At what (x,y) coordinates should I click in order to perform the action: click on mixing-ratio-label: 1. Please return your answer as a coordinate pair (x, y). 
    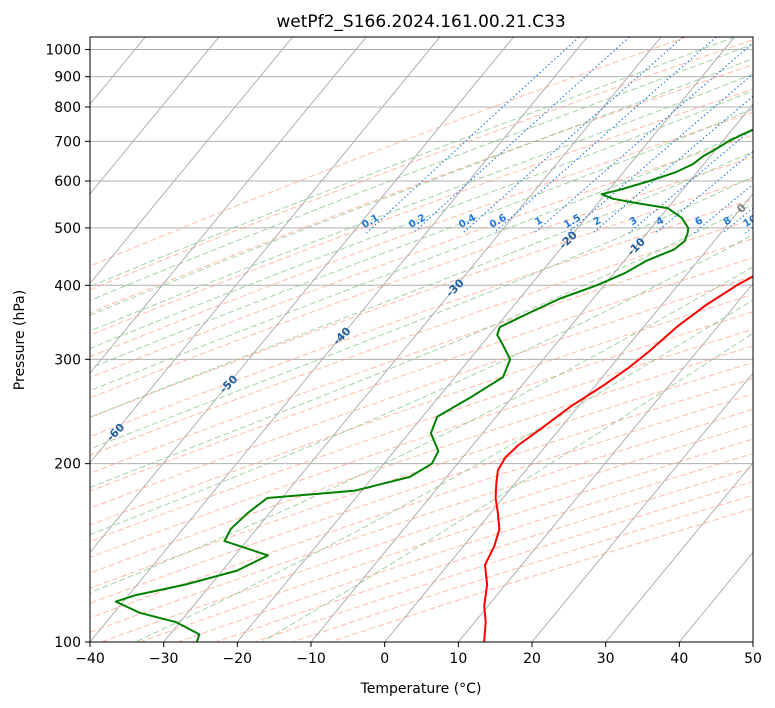
    Looking at the image, I should click on (539, 221).